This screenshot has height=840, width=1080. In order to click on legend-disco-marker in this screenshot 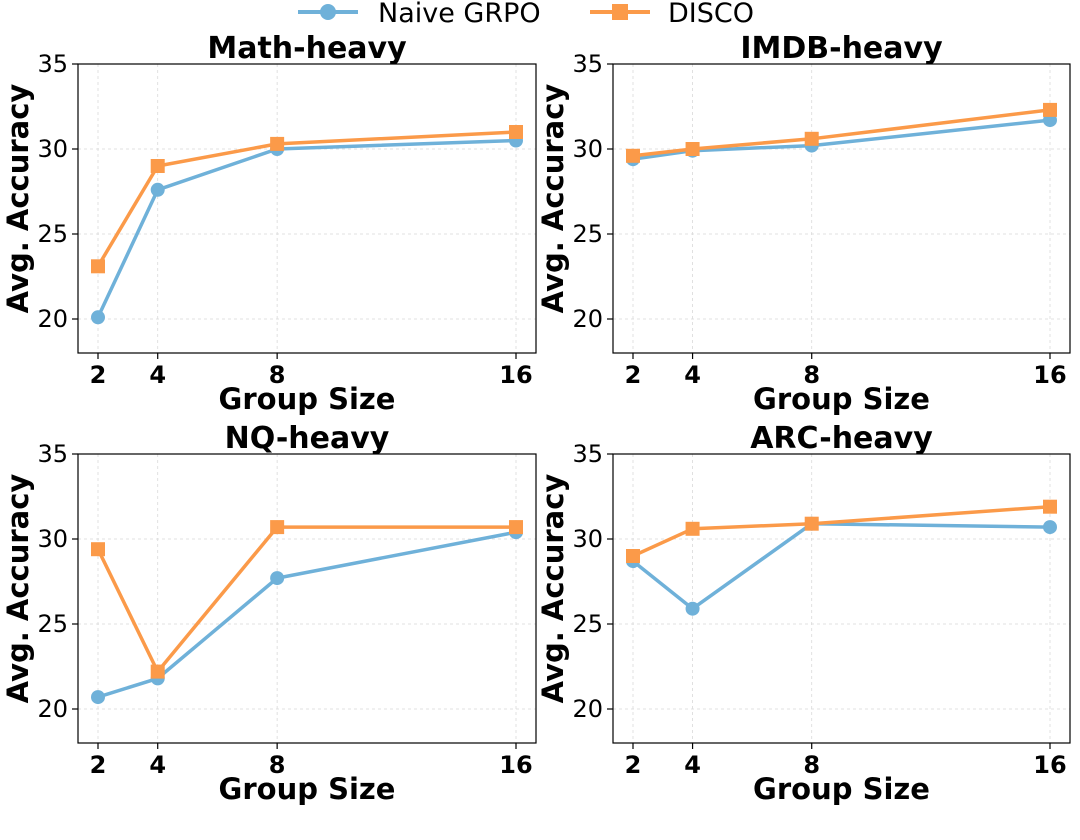, I will do `click(620, 12)`.